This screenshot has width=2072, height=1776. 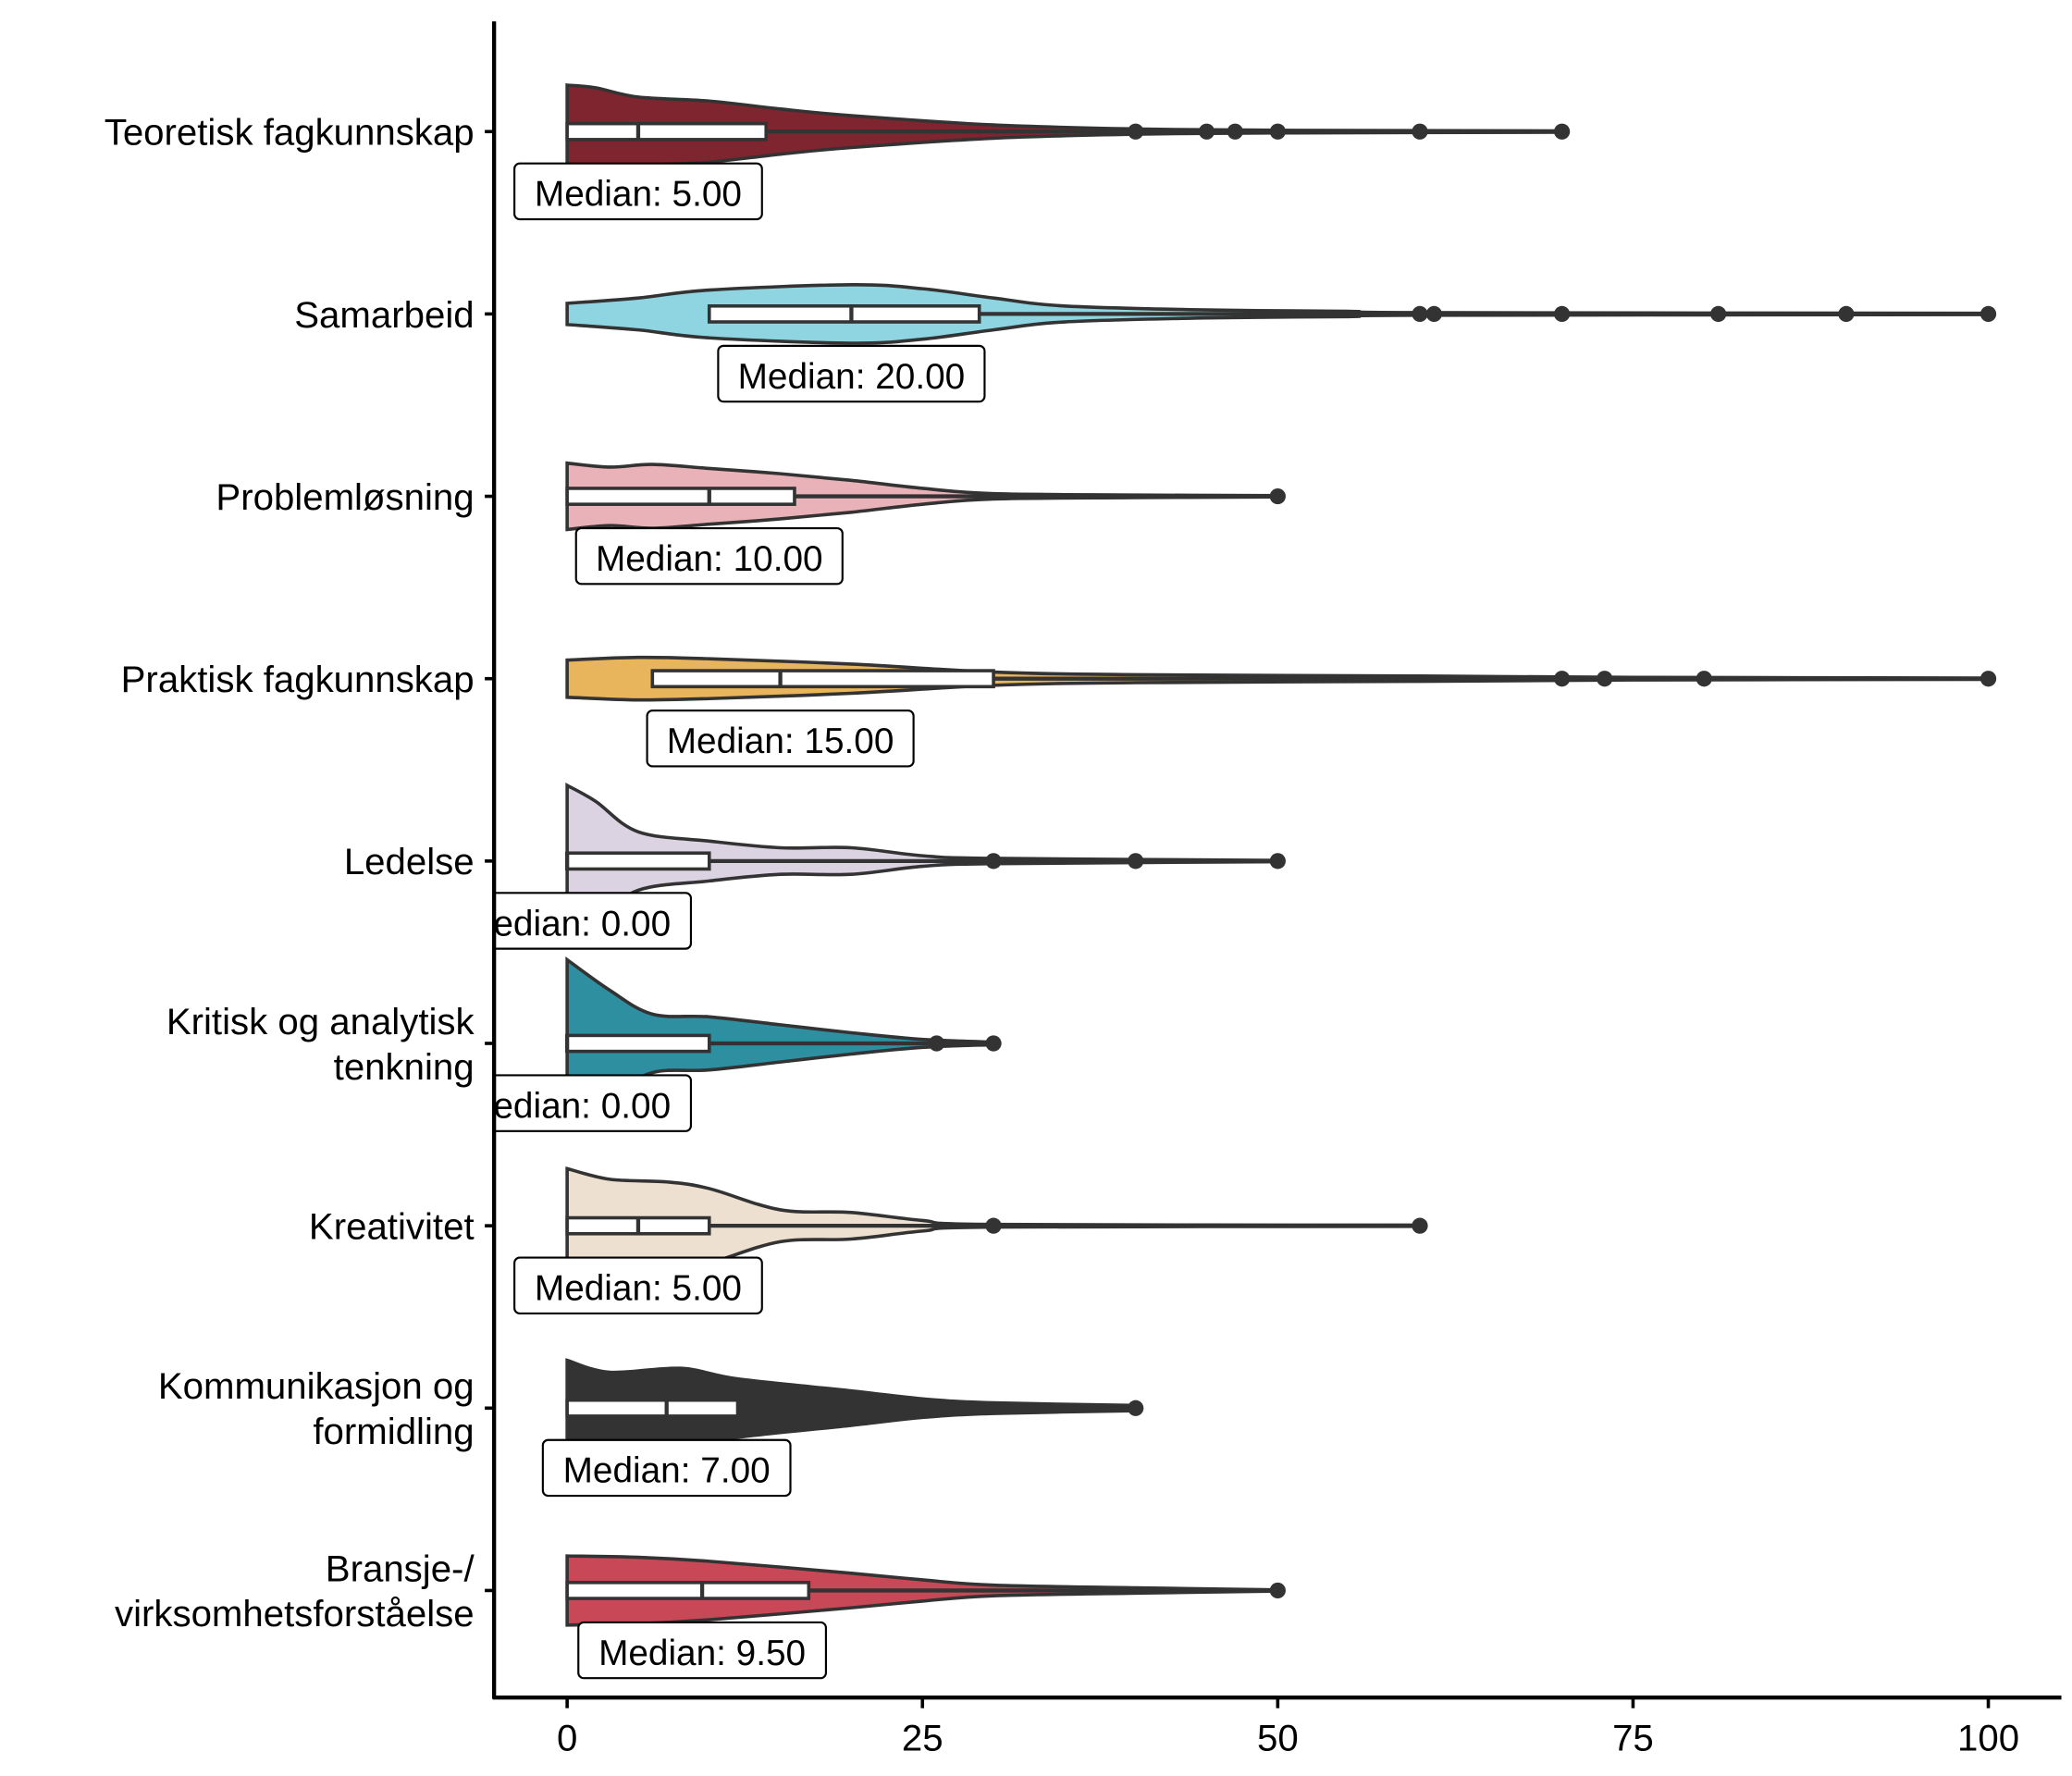 I want to click on y-tick-label: Kommunikasjon og, so click(x=317, y=1386).